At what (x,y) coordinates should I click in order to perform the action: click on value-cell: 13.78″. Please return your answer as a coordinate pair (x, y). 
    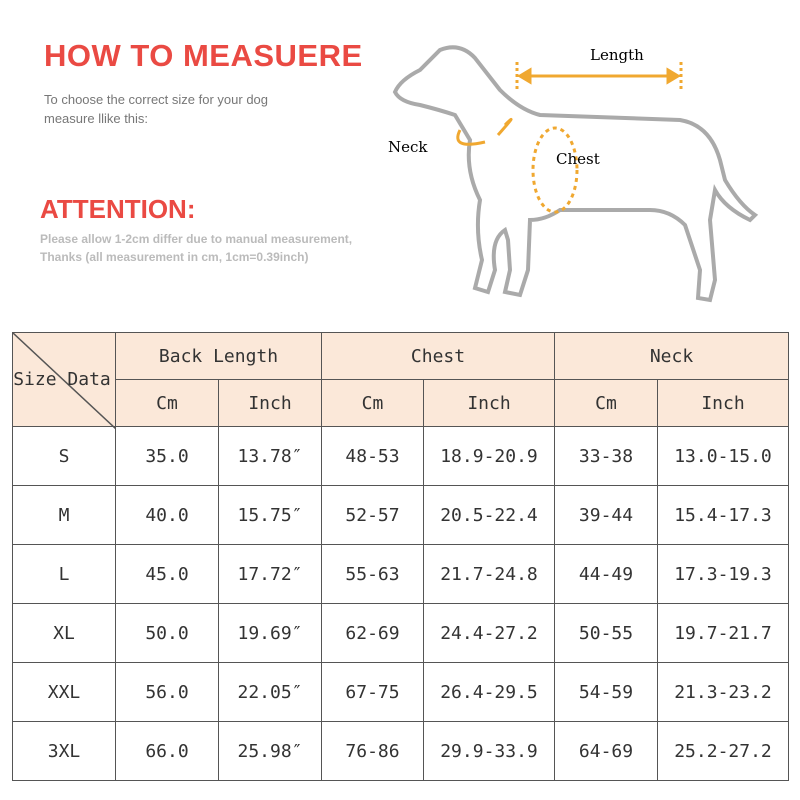
    Looking at the image, I should click on (270, 456).